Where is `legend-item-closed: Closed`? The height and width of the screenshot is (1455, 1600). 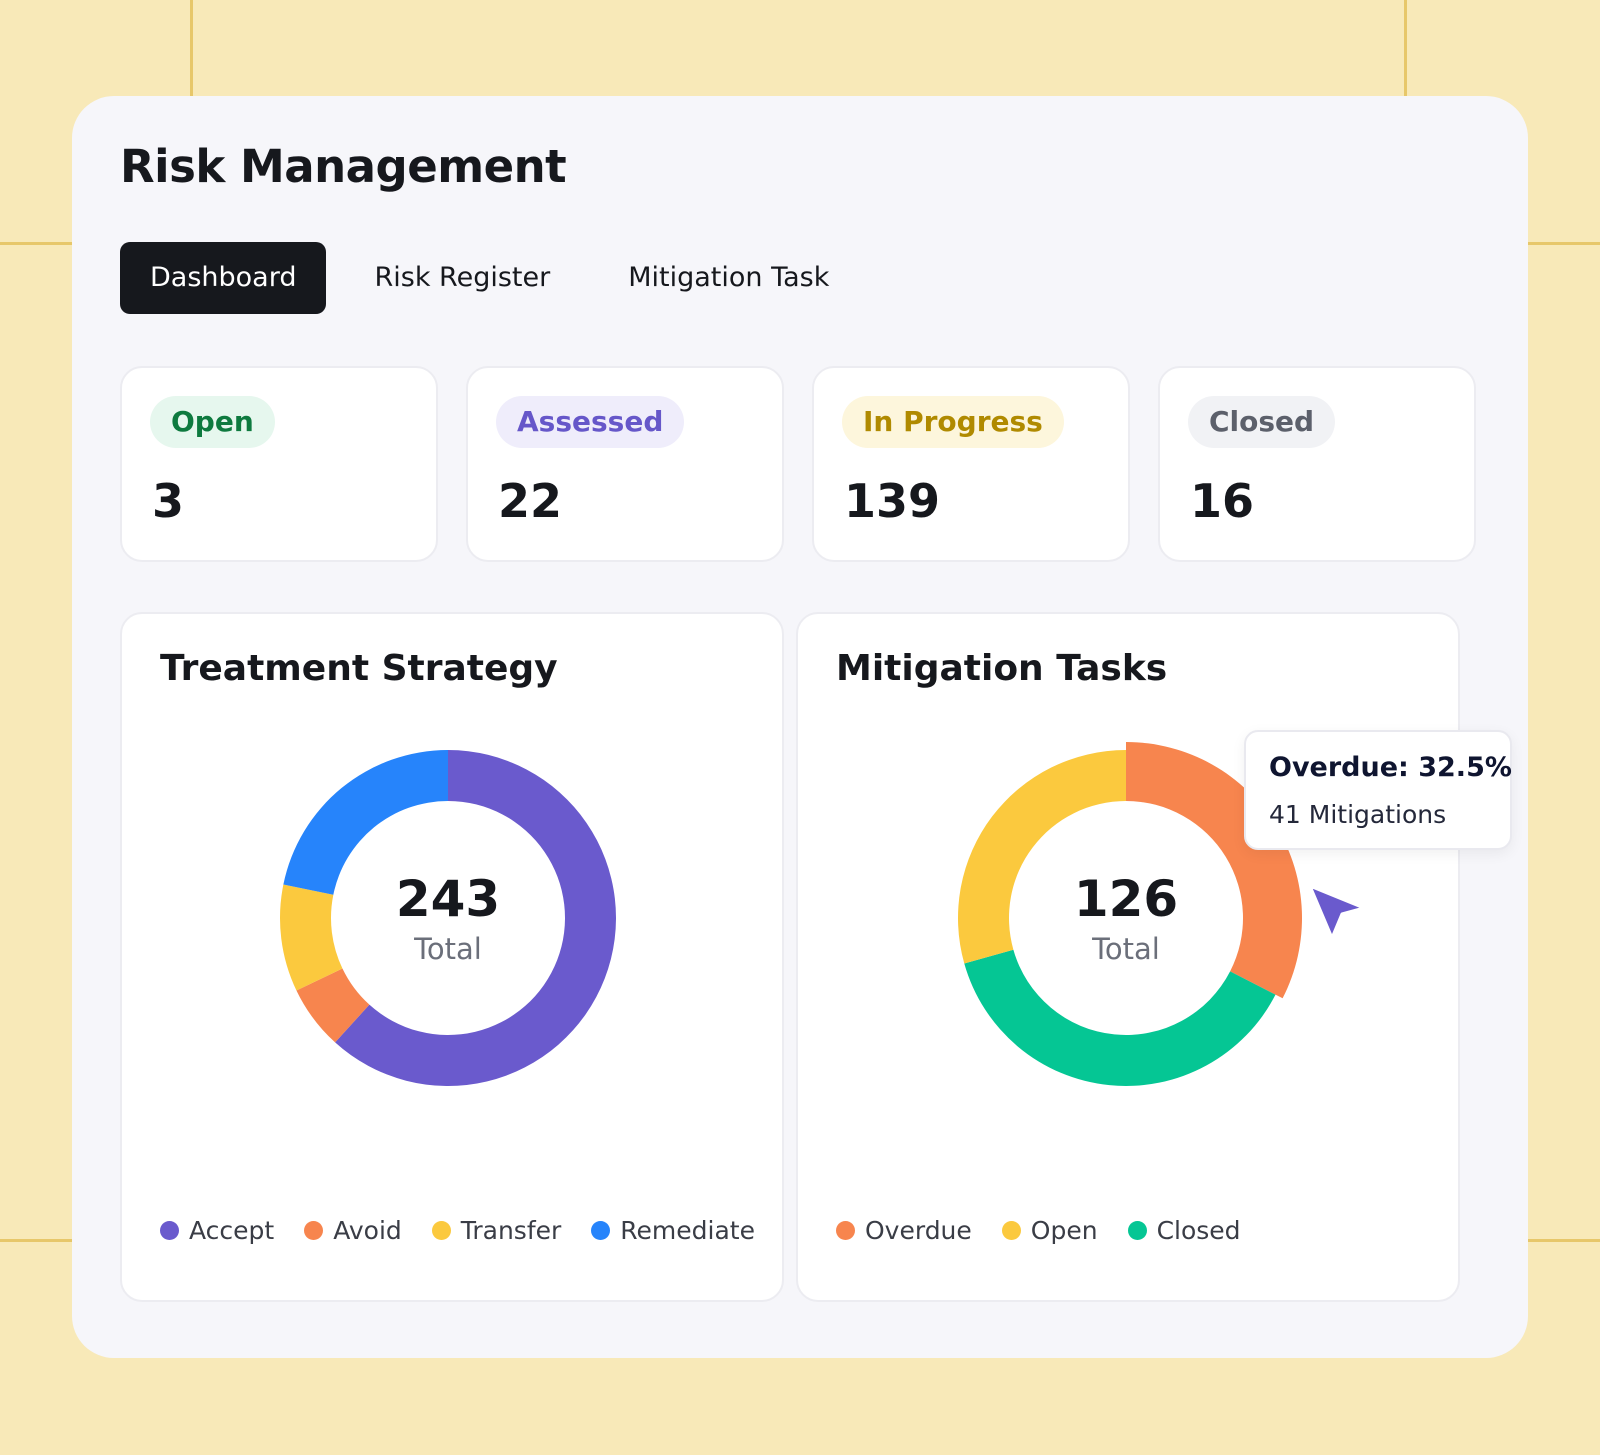 legend-item-closed: Closed is located at coordinates (1184, 1230).